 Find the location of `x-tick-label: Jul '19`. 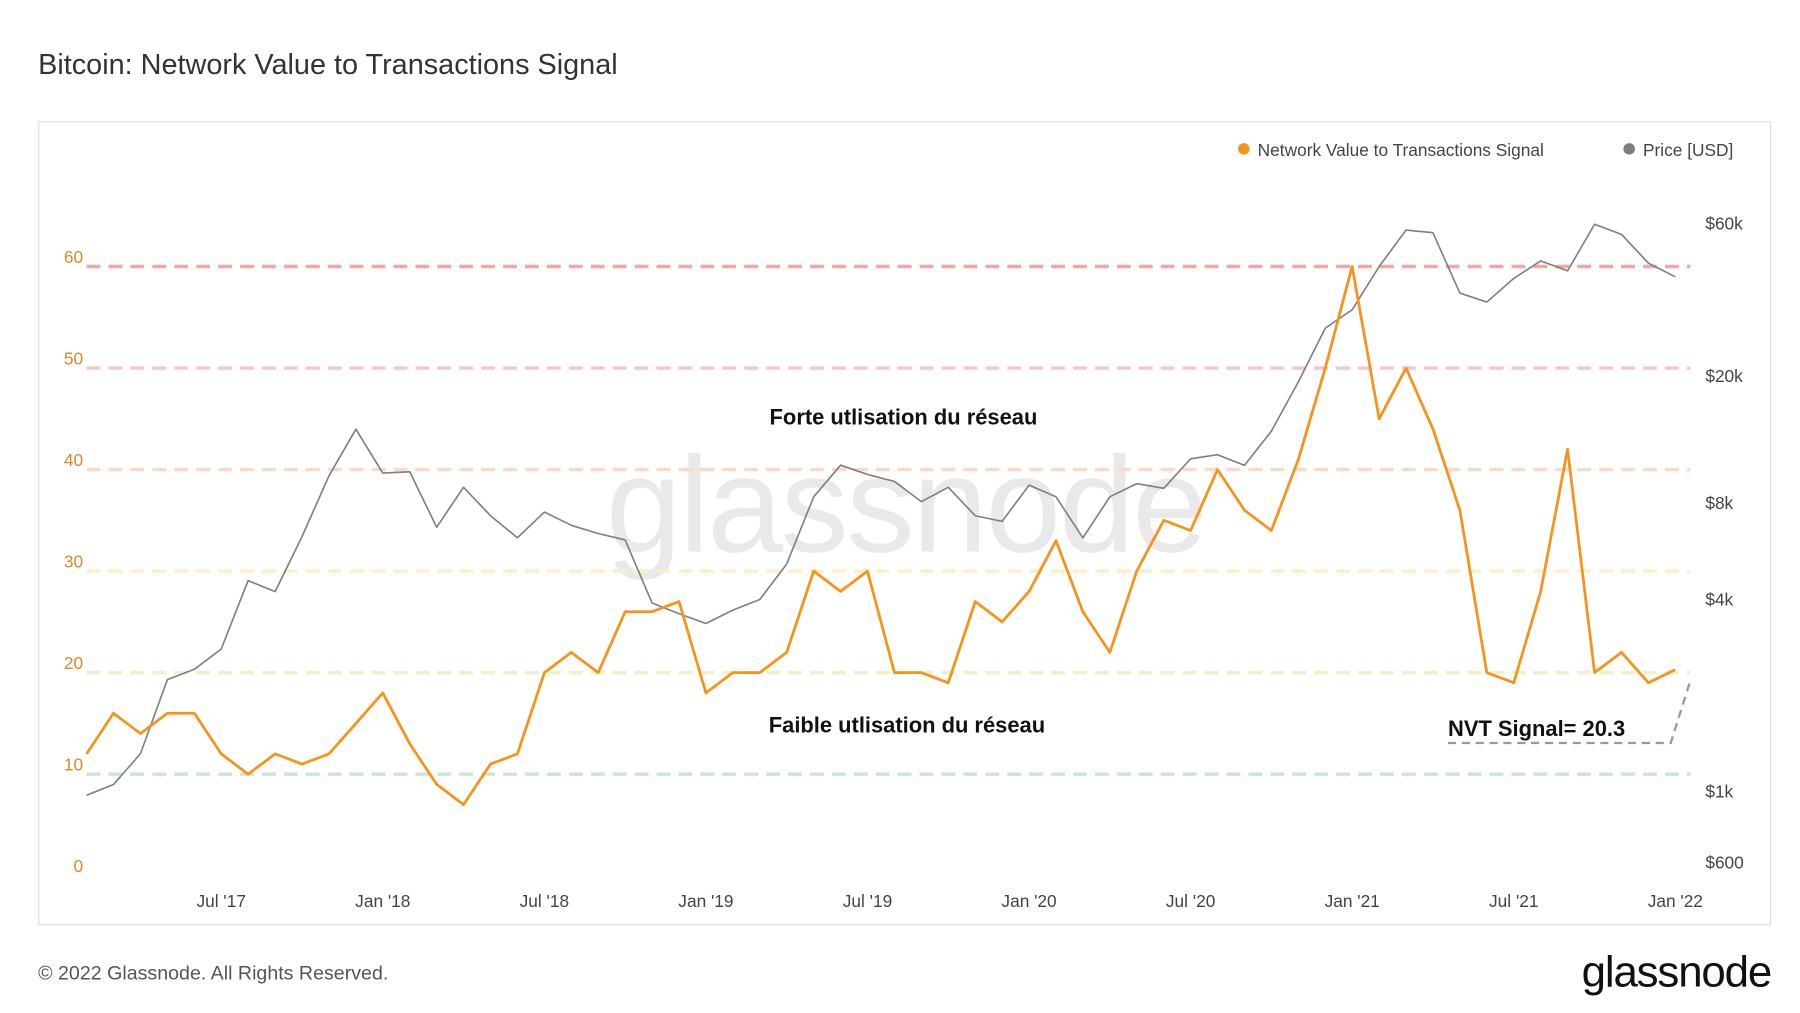

x-tick-label: Jul '19 is located at coordinates (867, 901).